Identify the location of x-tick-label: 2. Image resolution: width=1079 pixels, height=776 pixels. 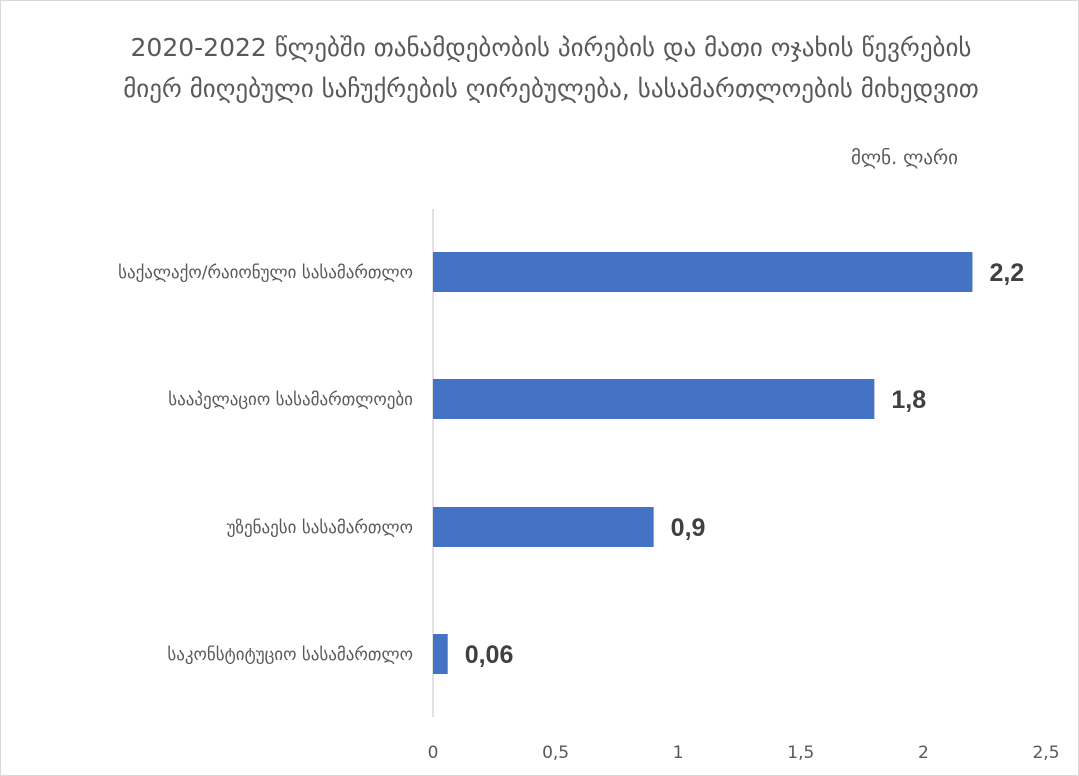
(923, 753).